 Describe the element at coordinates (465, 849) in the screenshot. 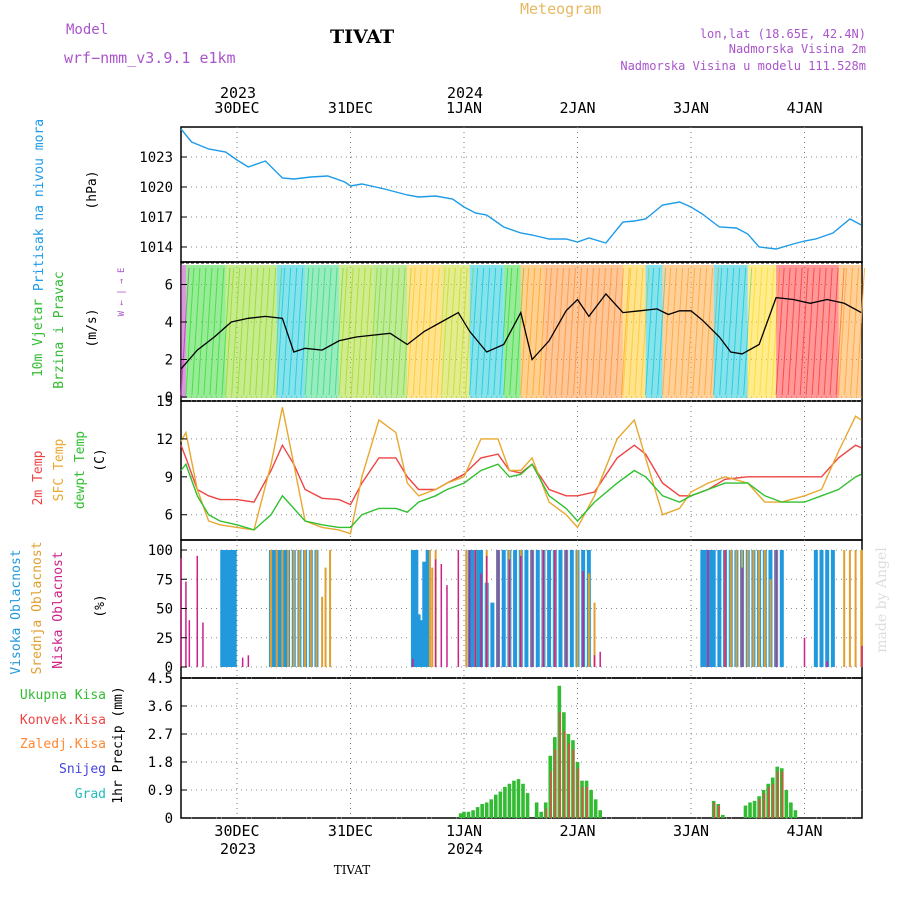

I see `bottom-year-2024: 2024` at that location.